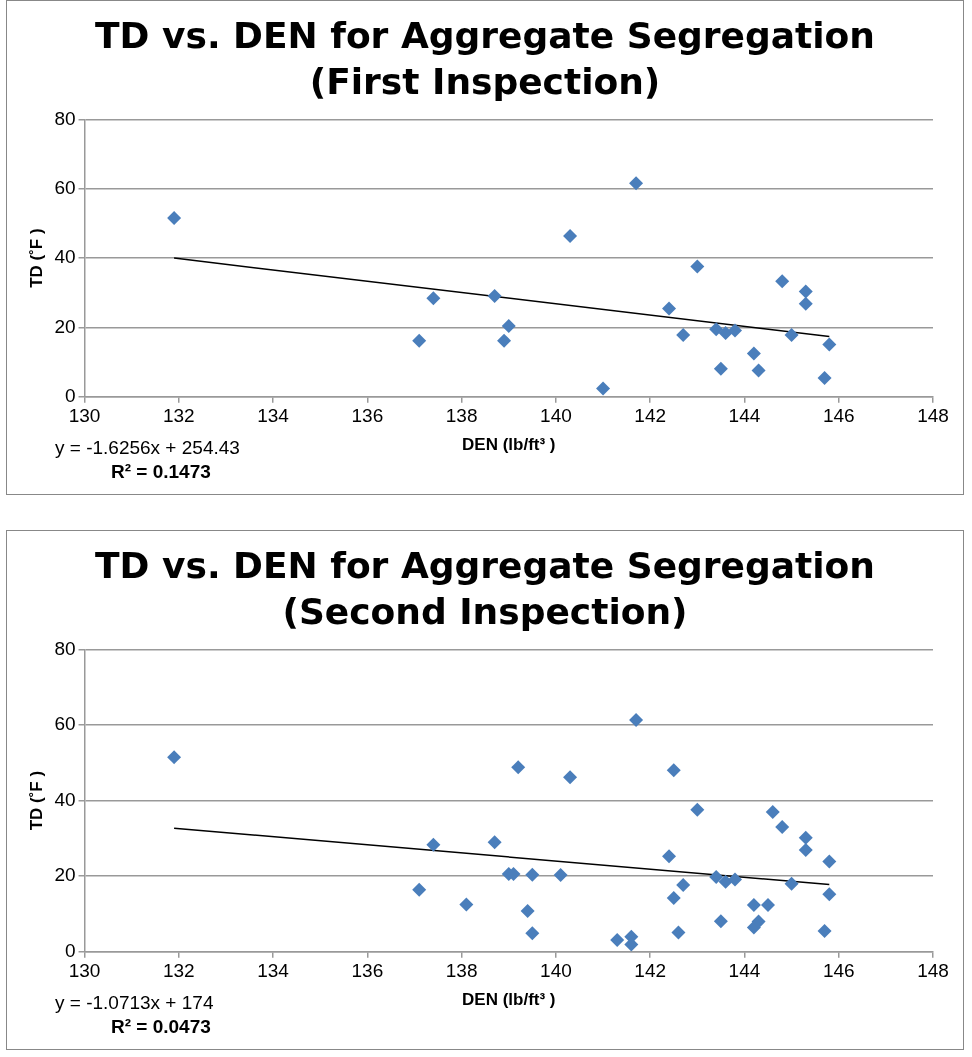  I want to click on text: y = -1.0713x + 174, so click(134, 1003).